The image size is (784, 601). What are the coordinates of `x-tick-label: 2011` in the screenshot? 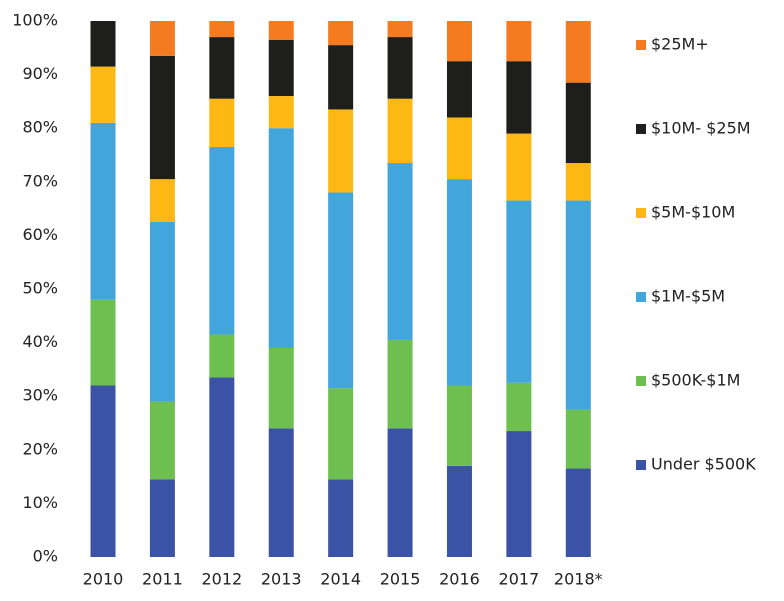 It's located at (162, 579).